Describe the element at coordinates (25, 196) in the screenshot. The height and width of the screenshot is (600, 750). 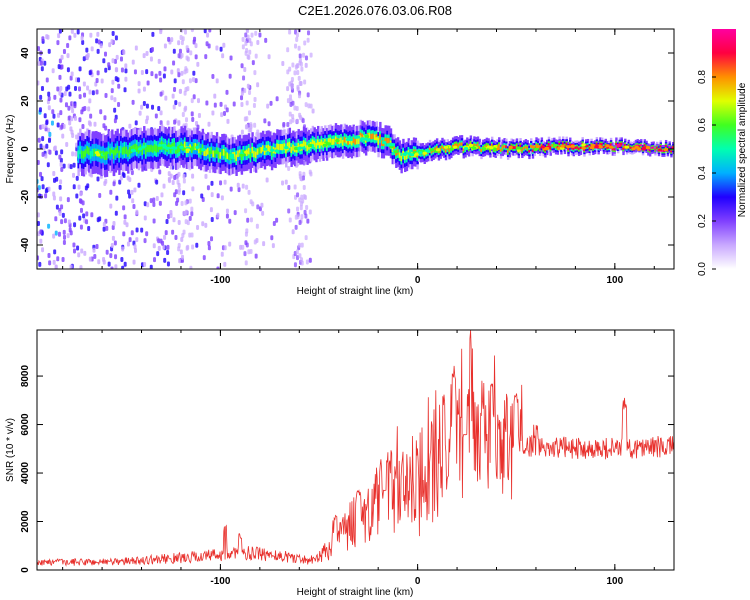
I see `spectrogram-ytick-label-1: -20` at that location.